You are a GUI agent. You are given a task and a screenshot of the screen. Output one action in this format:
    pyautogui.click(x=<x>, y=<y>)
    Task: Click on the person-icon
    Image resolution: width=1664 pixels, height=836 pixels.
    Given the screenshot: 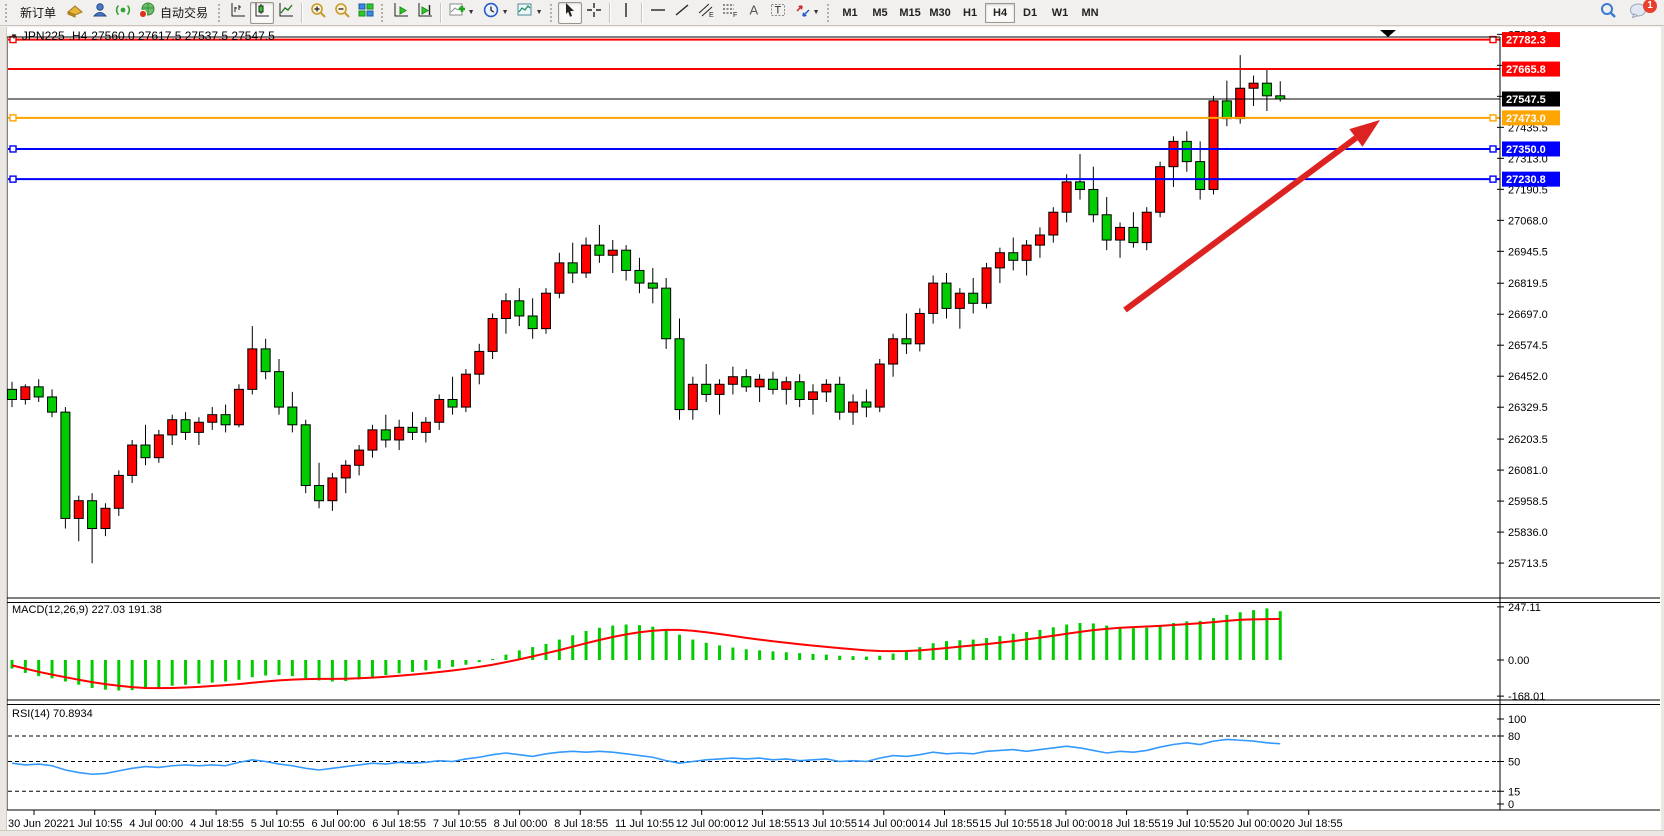 What is the action you would take?
    pyautogui.click(x=99, y=12)
    